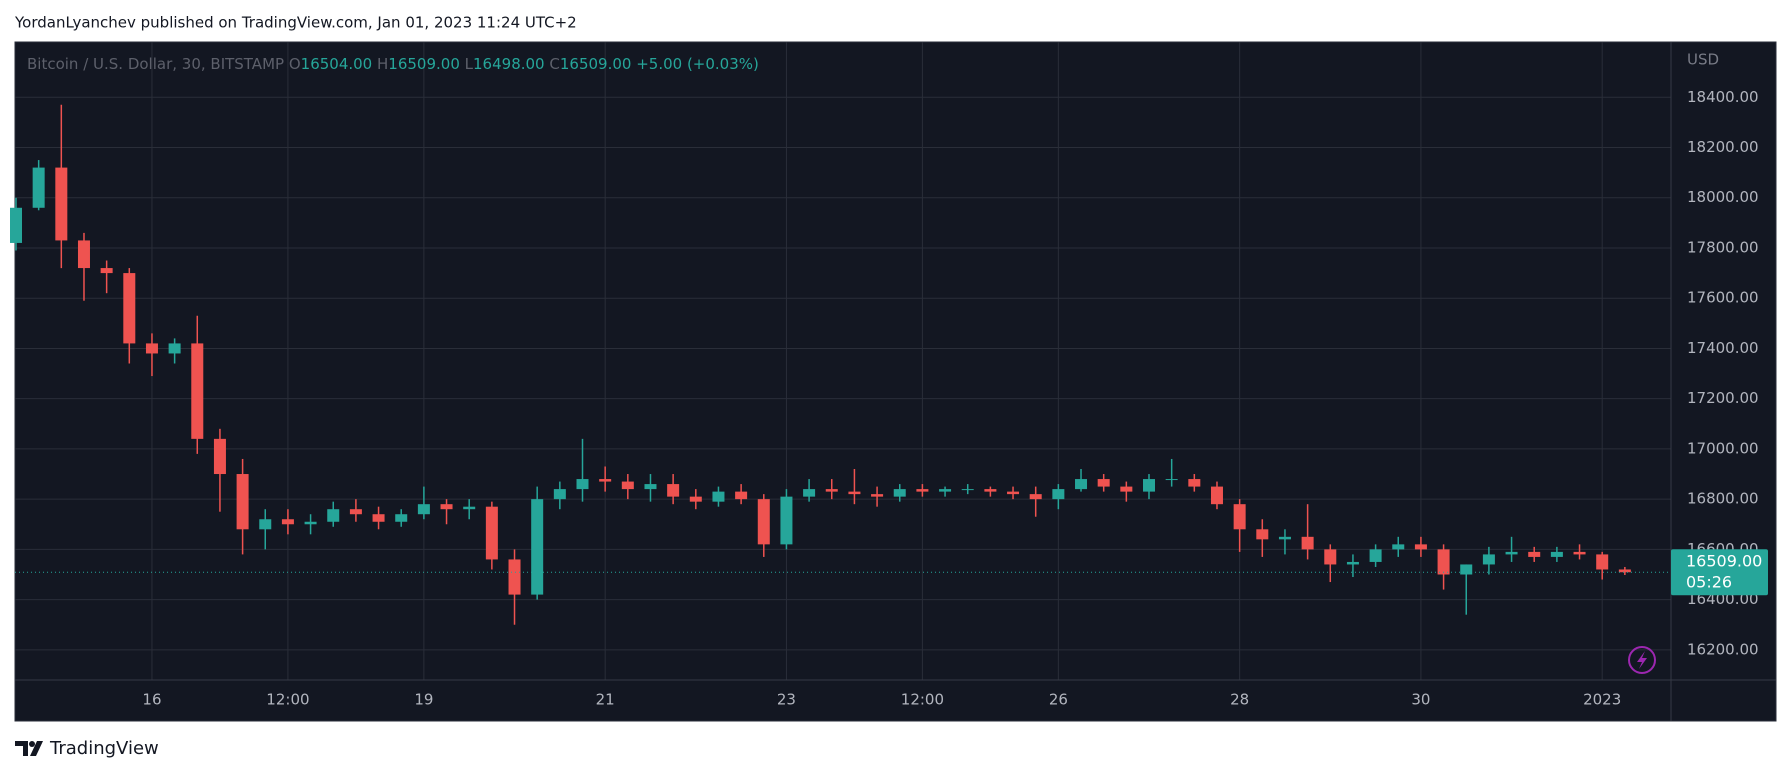 The image size is (1791, 774). I want to click on x-tick-label: 28, so click(1239, 700).